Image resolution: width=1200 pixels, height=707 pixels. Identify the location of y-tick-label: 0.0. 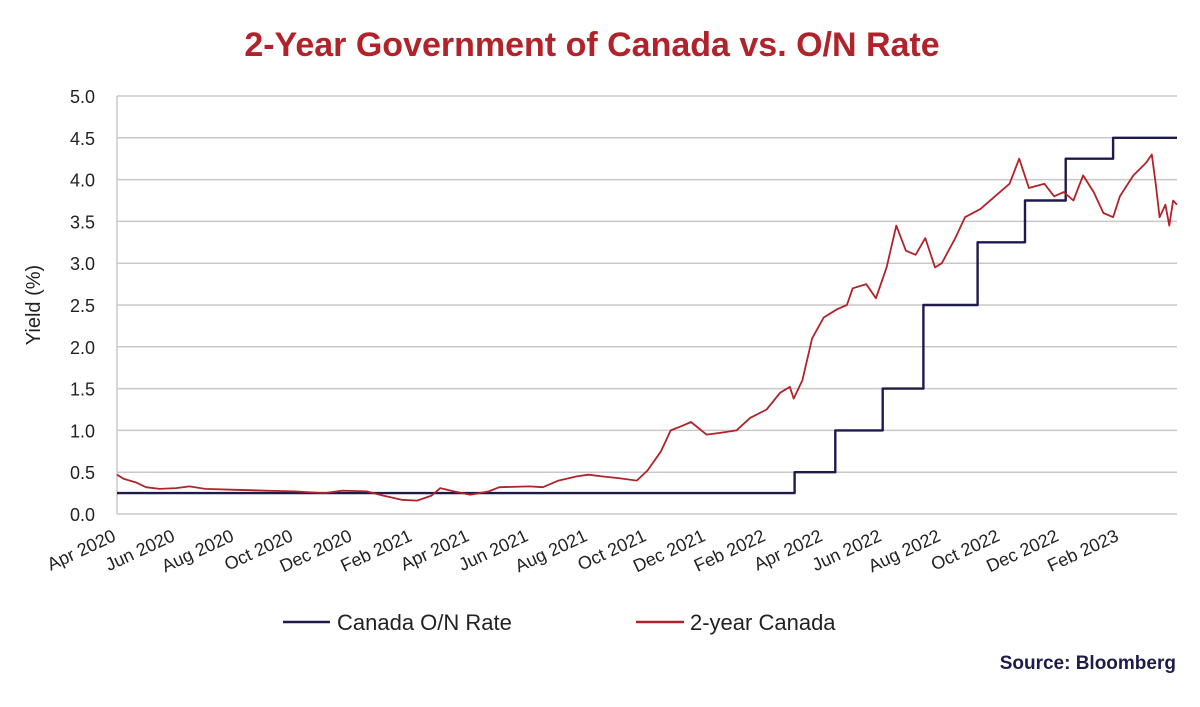
(82, 515).